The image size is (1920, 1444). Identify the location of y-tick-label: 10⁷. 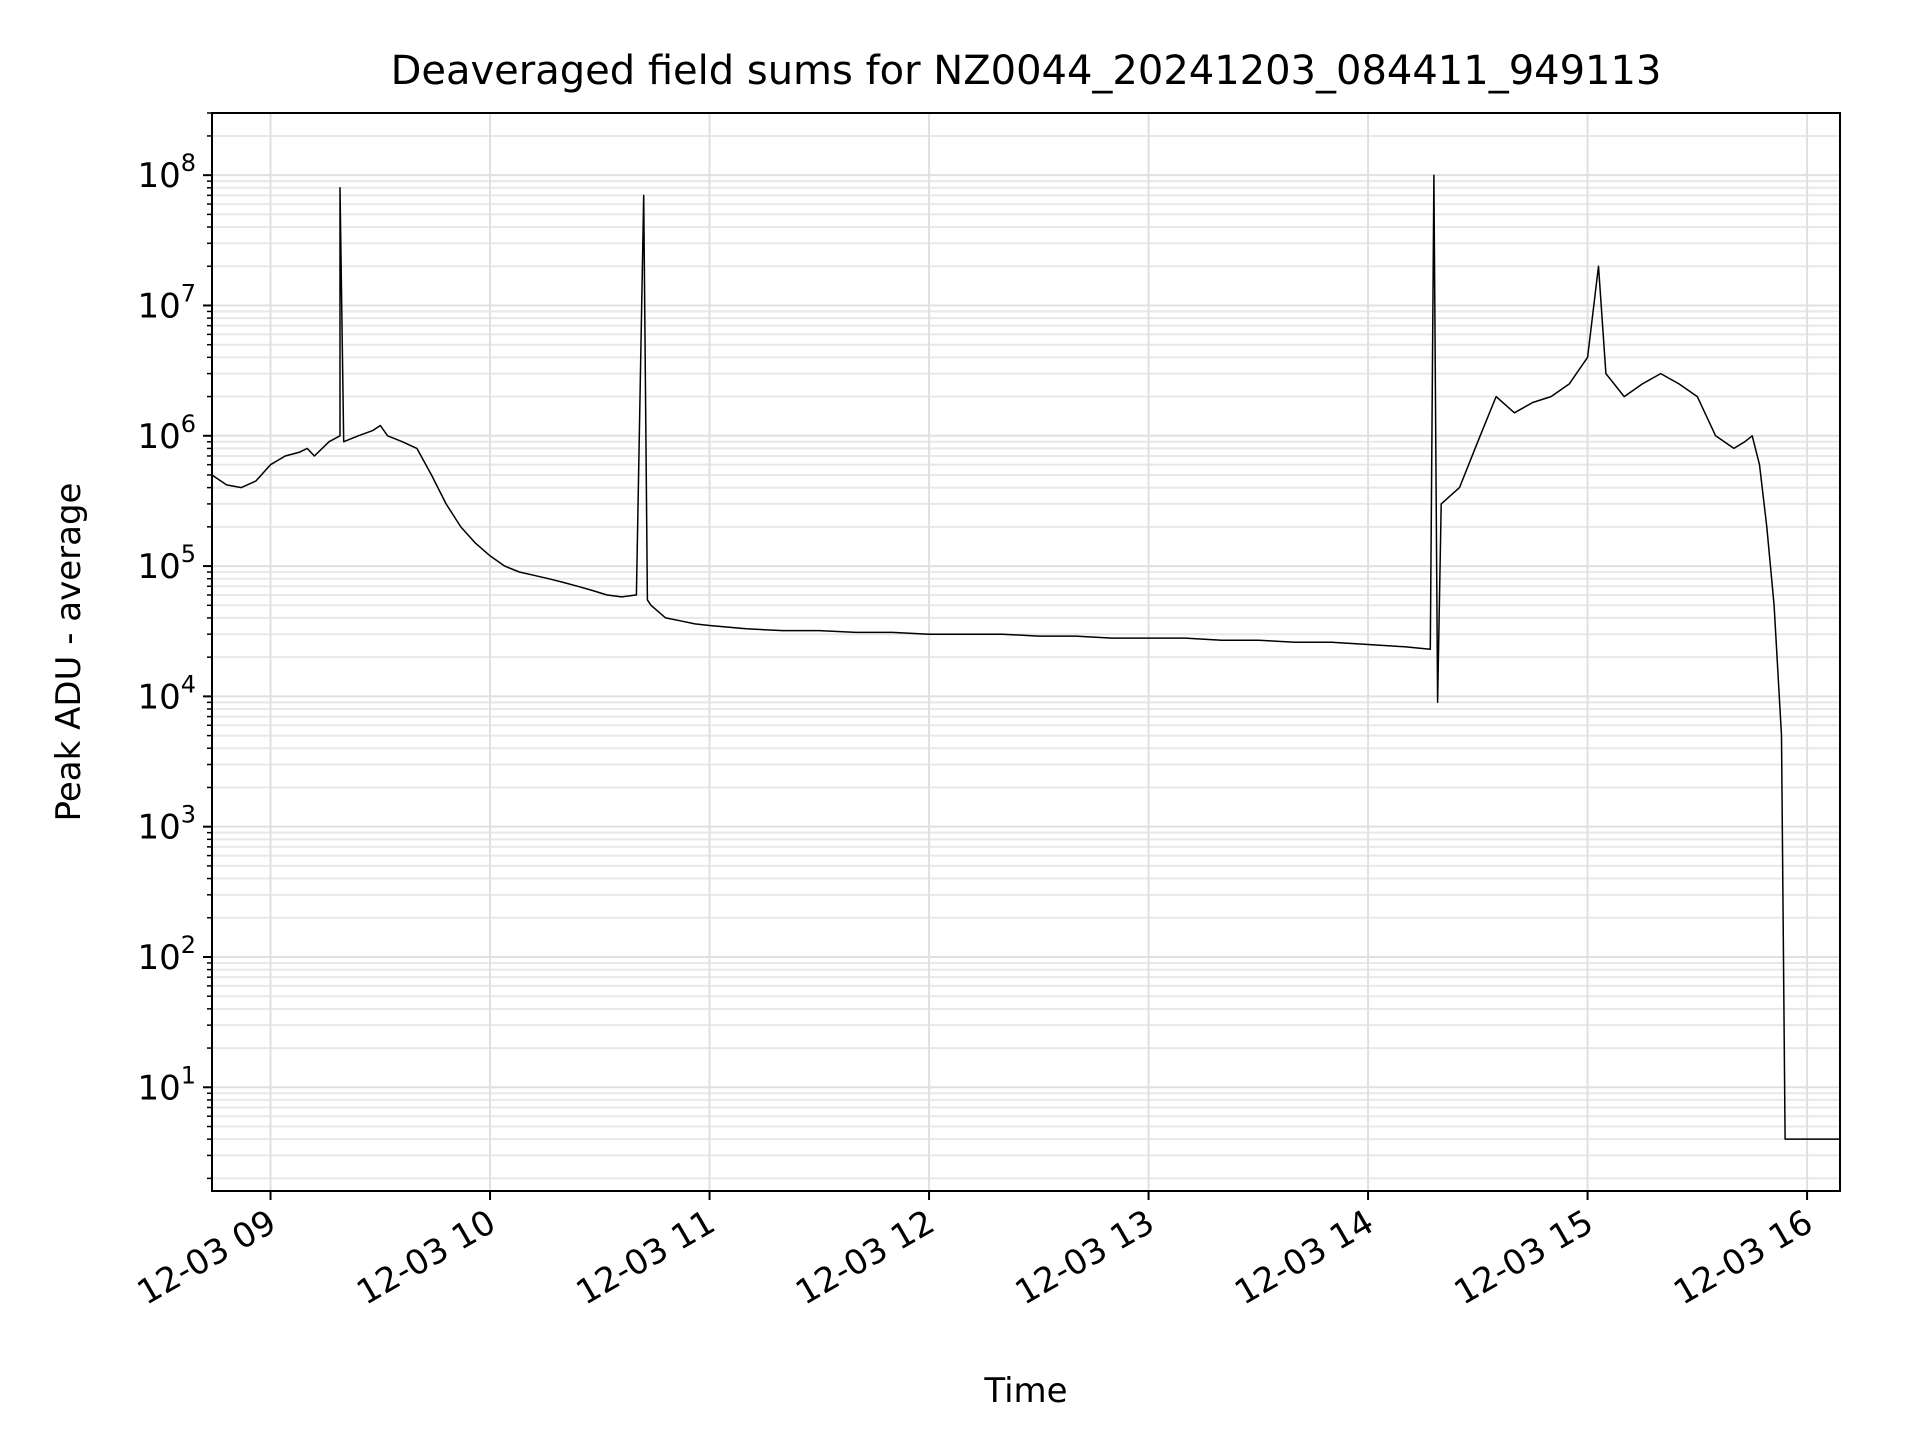
(166, 302).